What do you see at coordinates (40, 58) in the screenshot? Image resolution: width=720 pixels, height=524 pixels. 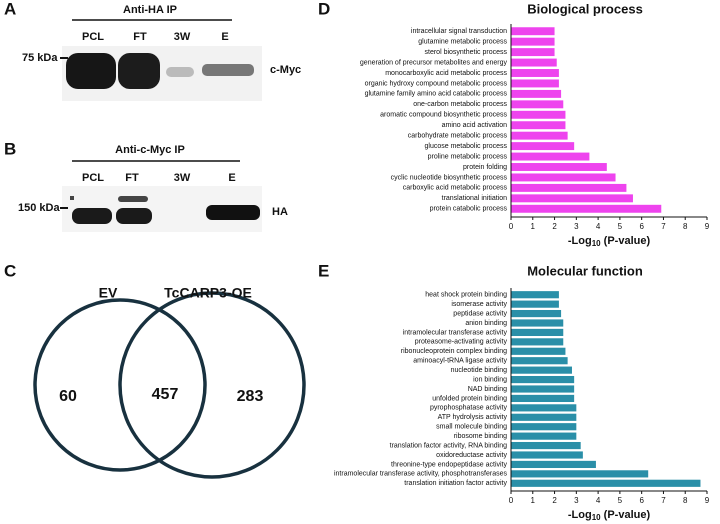 I see `marker-label: 75 kDa` at bounding box center [40, 58].